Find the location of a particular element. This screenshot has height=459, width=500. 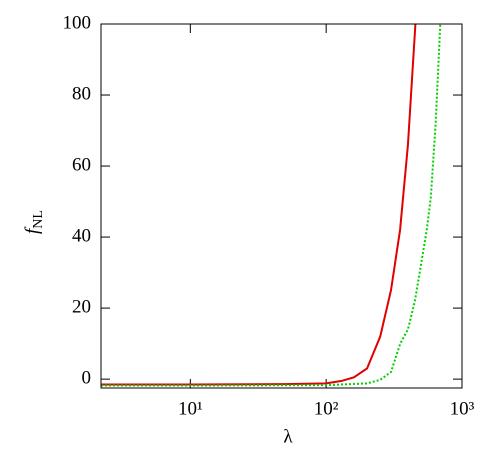

x-tick-label: 10² is located at coordinates (326, 408).